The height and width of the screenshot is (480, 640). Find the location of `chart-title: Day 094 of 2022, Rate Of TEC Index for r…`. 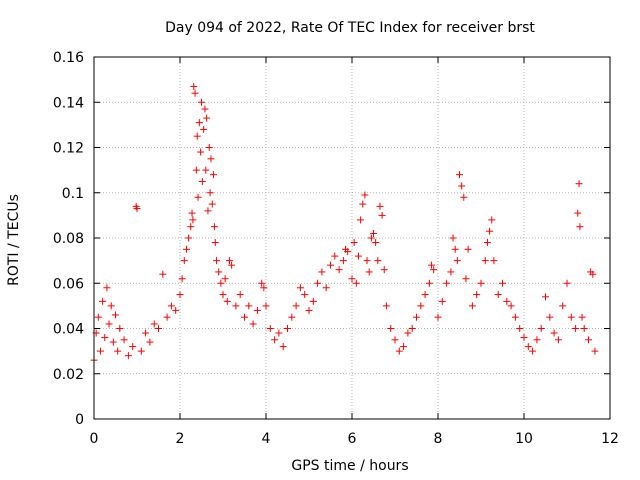

chart-title: Day 094 of 2022, Rate Of TEC Index for r… is located at coordinates (350, 28).